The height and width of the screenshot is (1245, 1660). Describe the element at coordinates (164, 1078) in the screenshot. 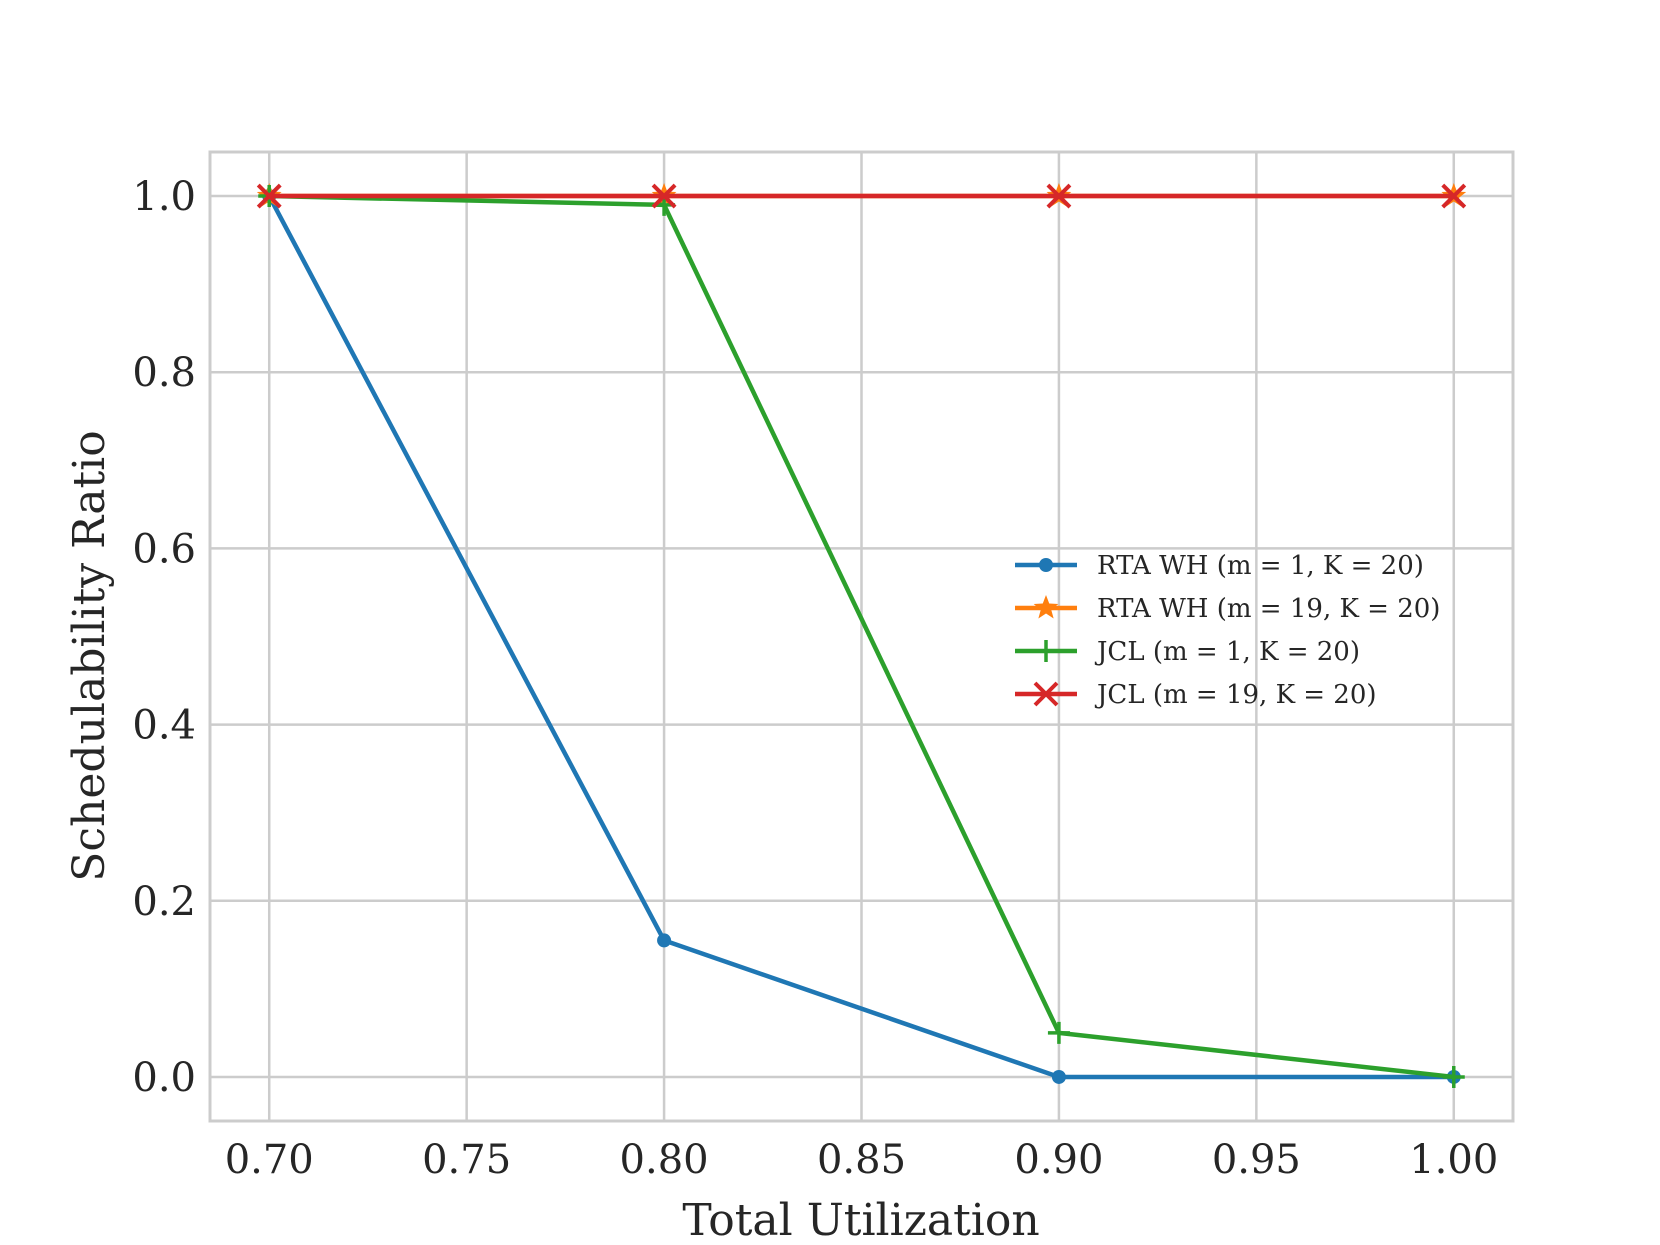

I see `y-tick-label: 0.0` at that location.